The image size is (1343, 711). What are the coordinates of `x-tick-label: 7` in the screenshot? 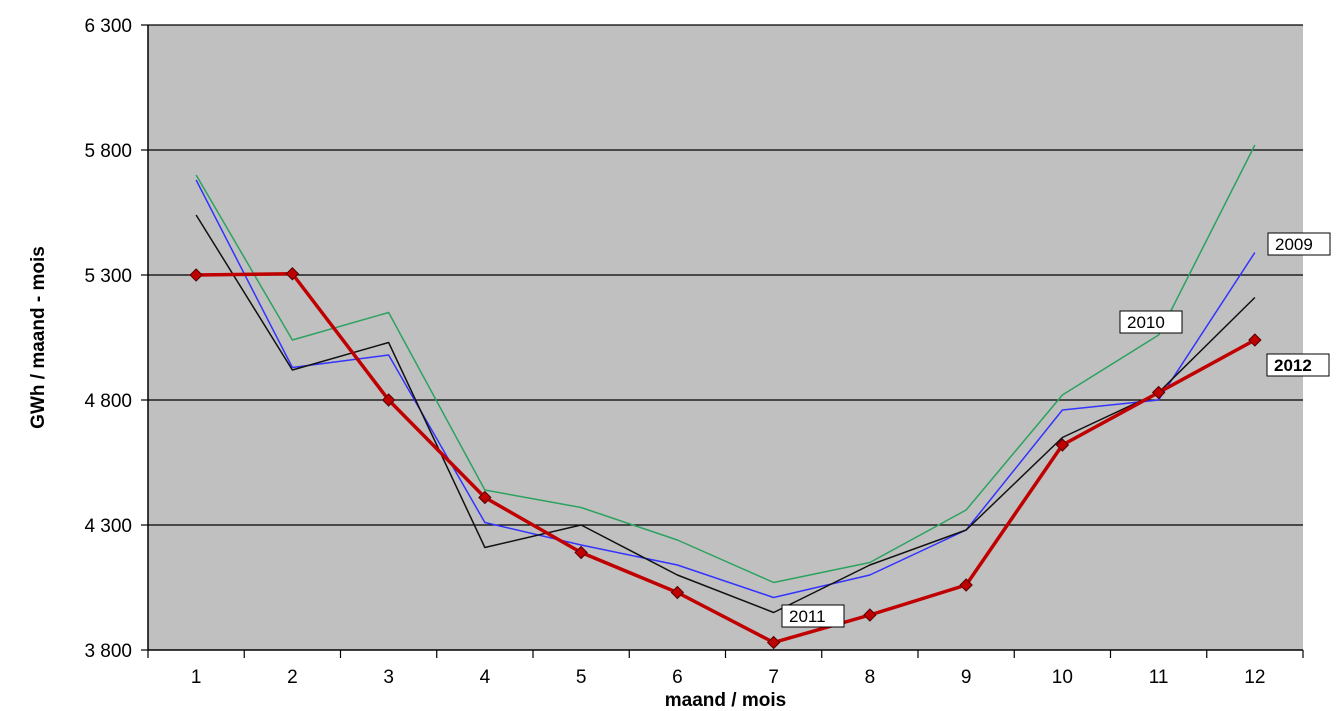 It's located at (773, 677).